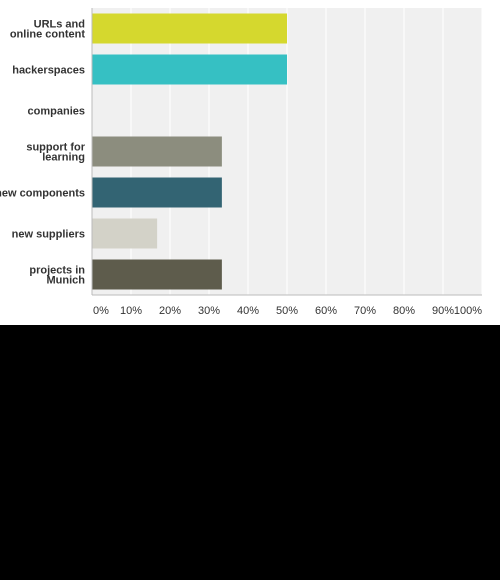  Describe the element at coordinates (326, 311) in the screenshot. I see `x-tick-label: 60%` at that location.